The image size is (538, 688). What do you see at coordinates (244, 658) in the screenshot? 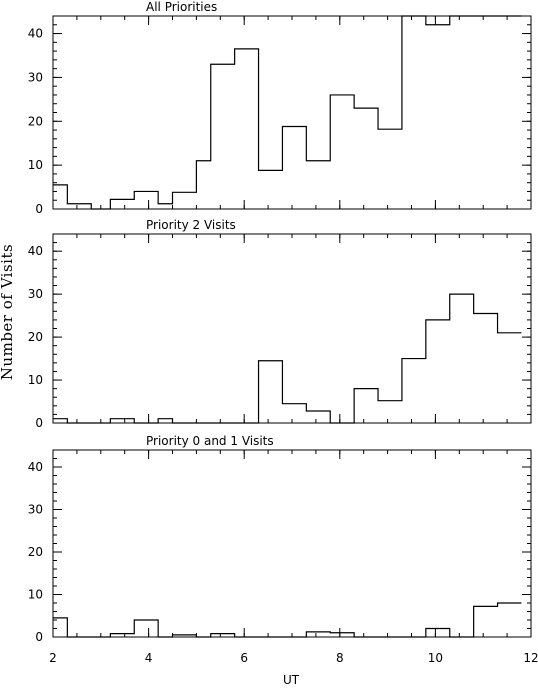
I see `x-tick-label: 6` at bounding box center [244, 658].